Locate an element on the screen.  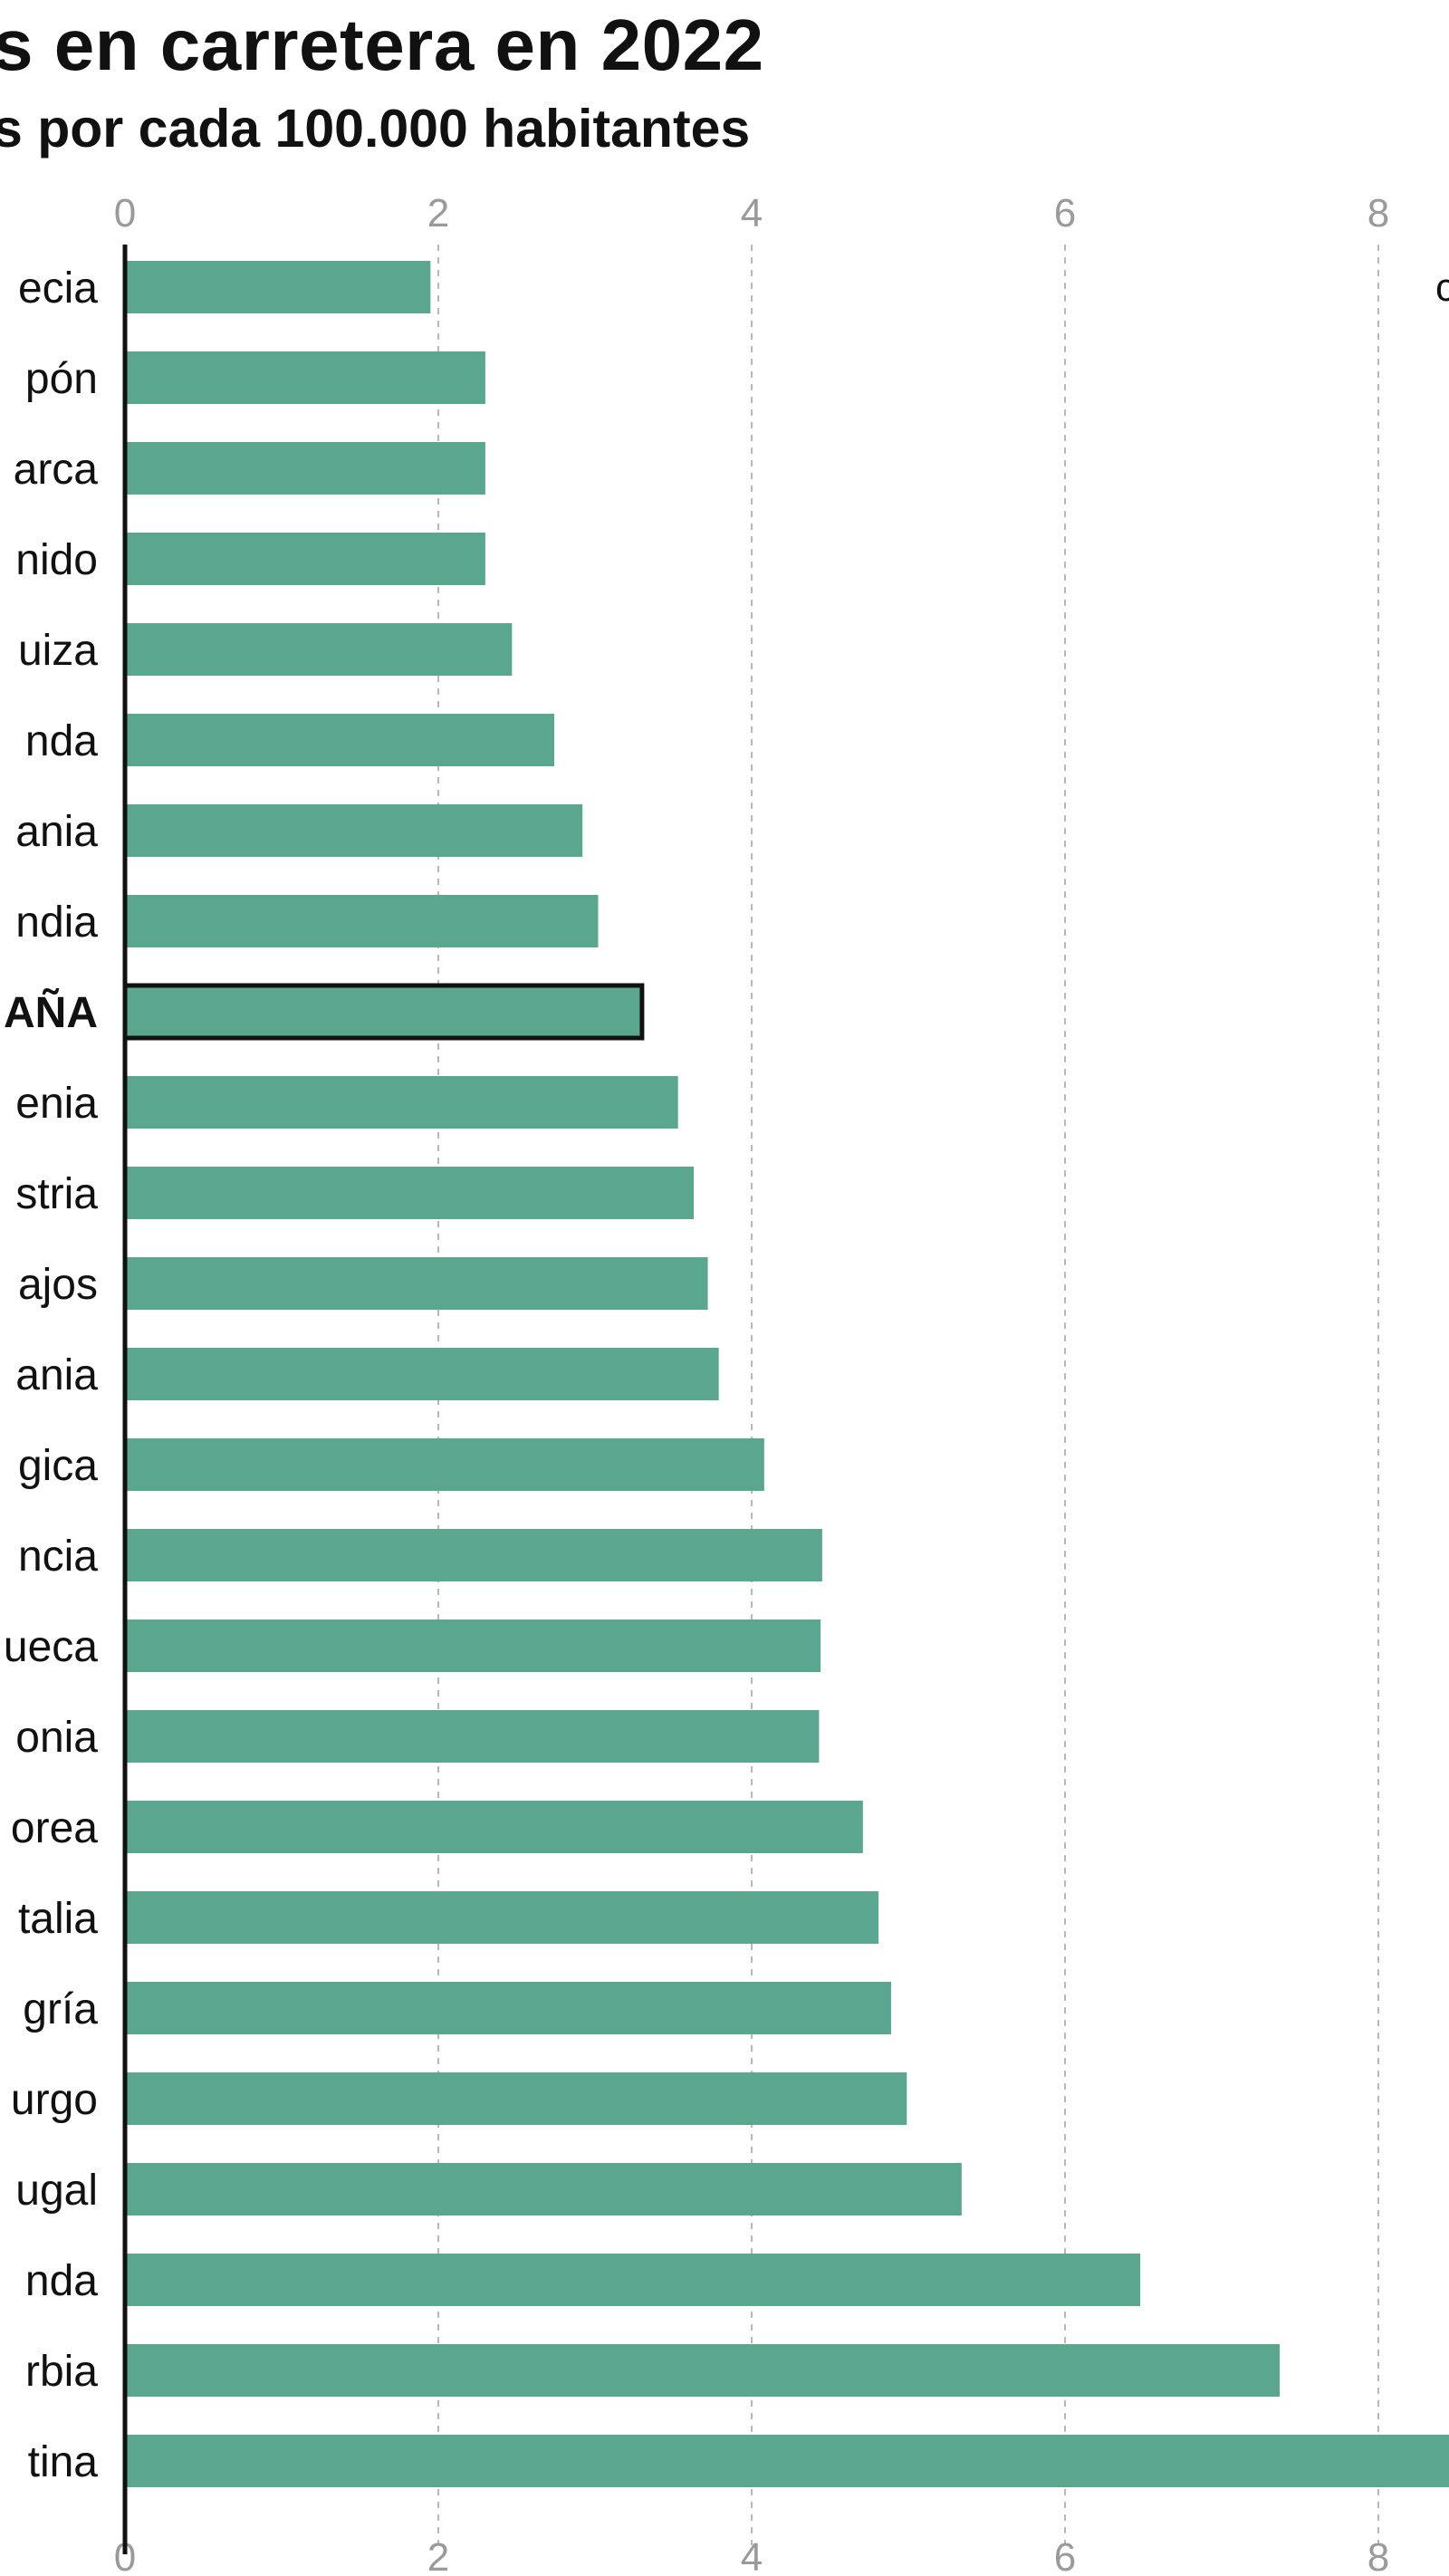
category-label: AÑA is located at coordinates (51, 1012).